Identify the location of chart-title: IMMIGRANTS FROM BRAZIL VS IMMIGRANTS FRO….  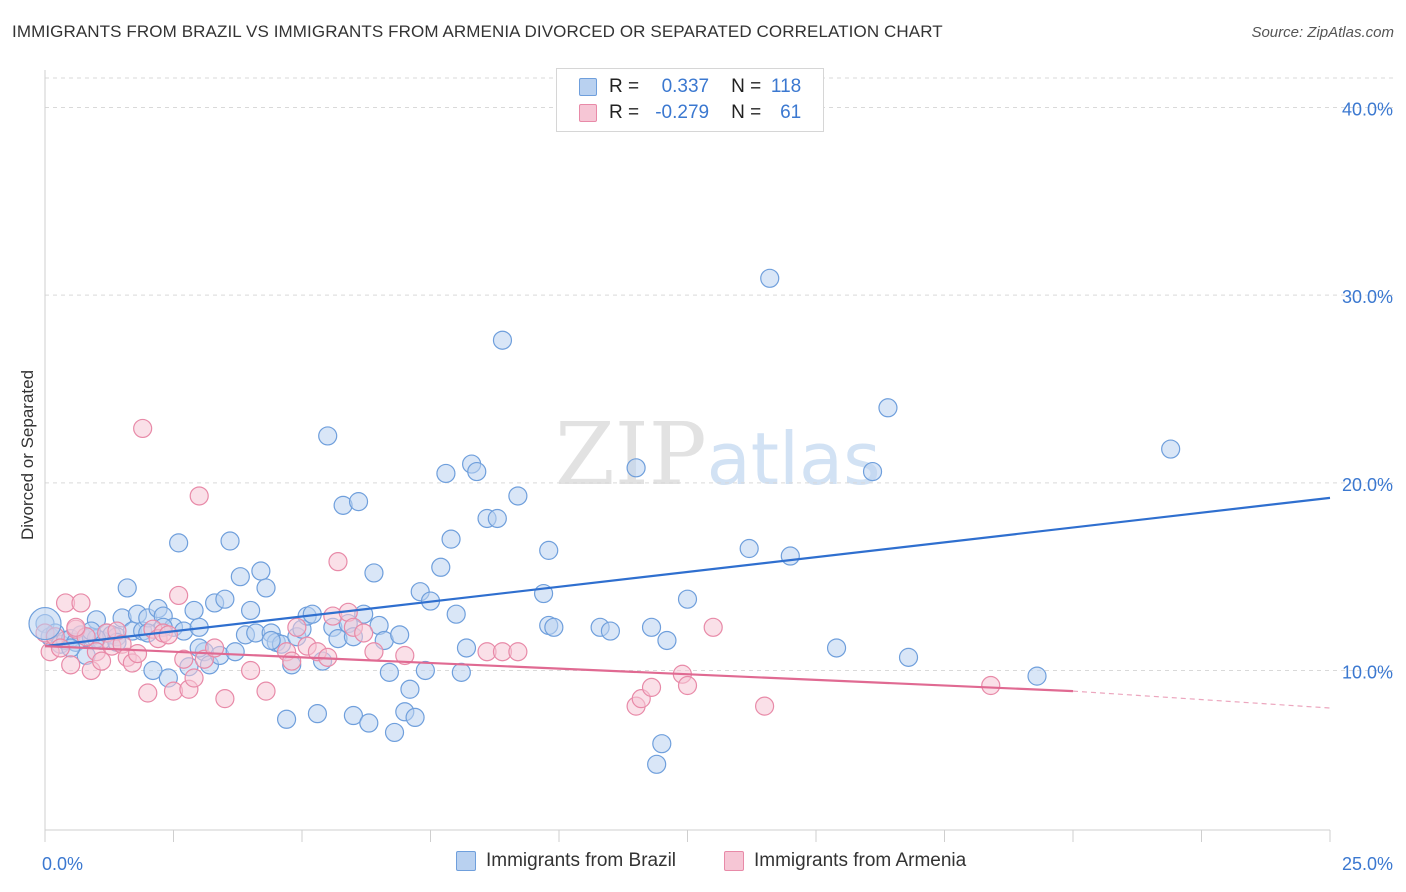
(477, 31).